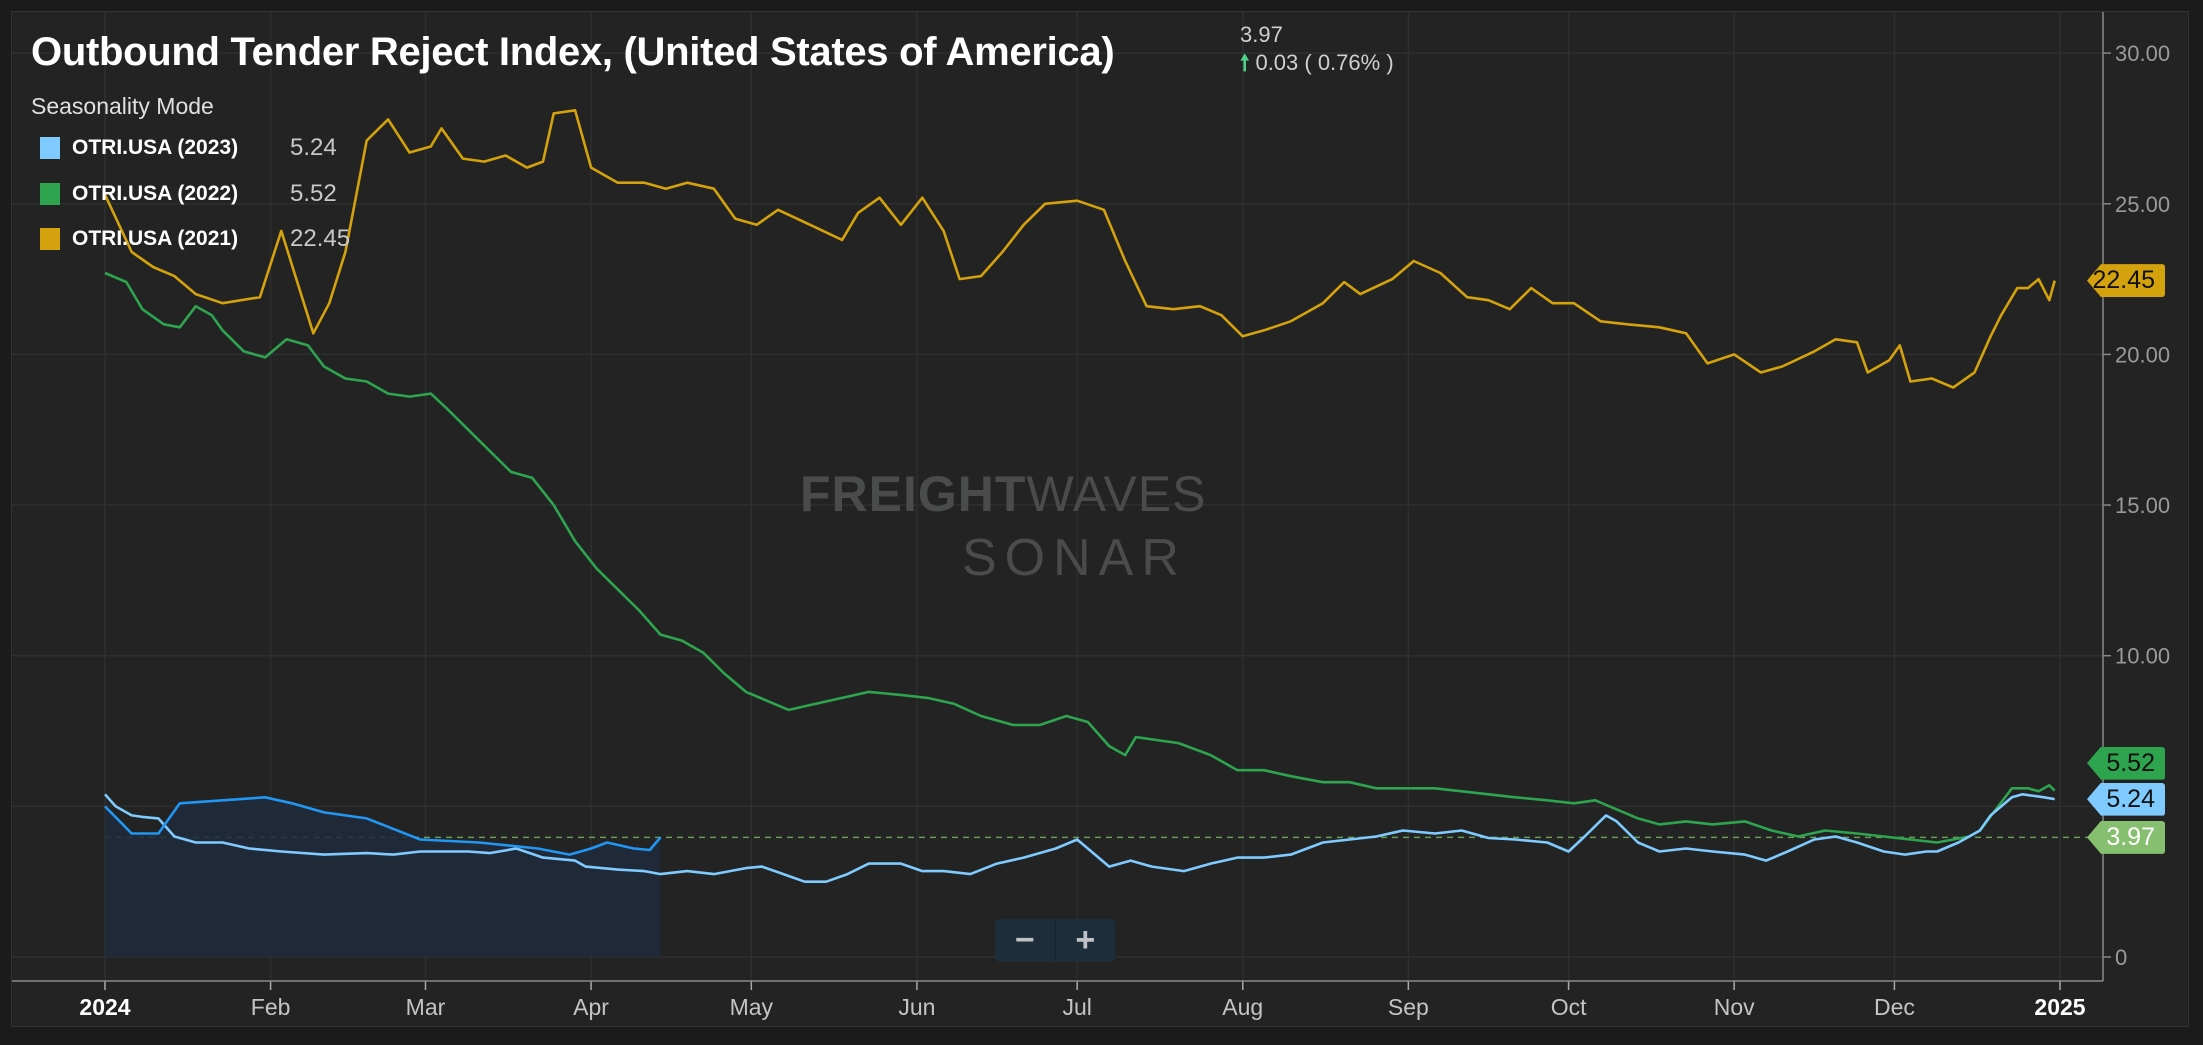  I want to click on legend-item-2023: OTRI.USA (2023) 5.24, so click(188, 148).